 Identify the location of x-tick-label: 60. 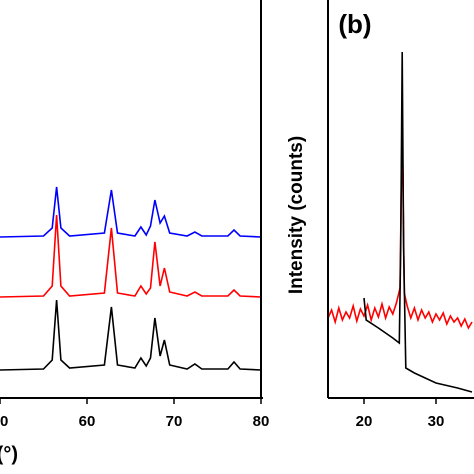
(87, 421).